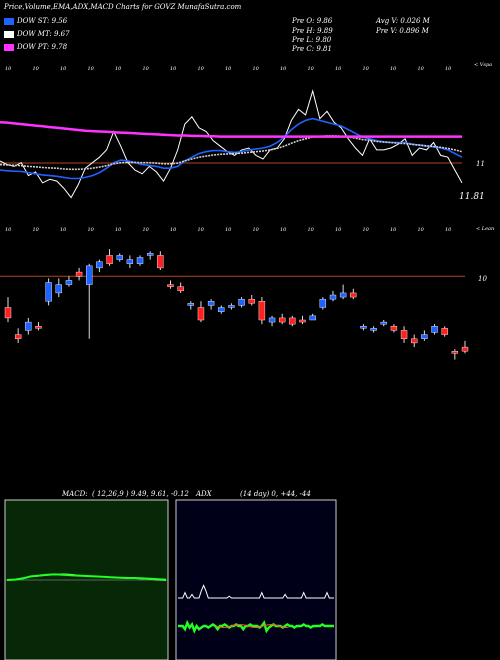  Describe the element at coordinates (86, 577) in the screenshot. I see `macd-series-line` at that location.